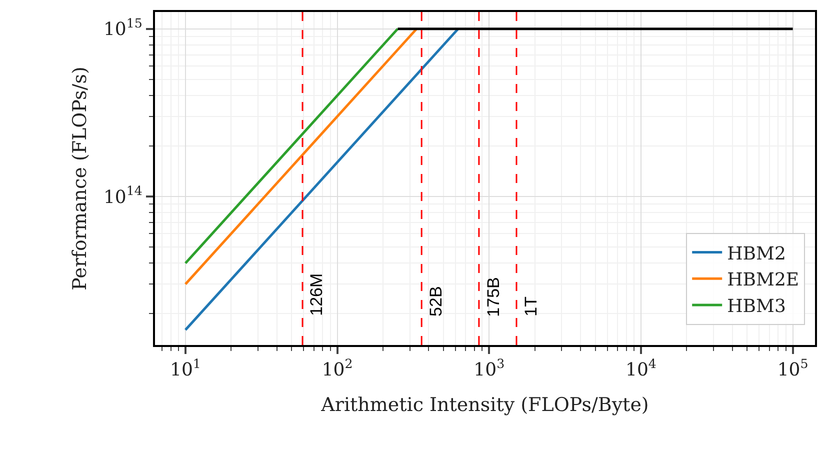 This screenshot has width=825, height=459. I want to click on ref-line-label: 1T, so click(531, 306).